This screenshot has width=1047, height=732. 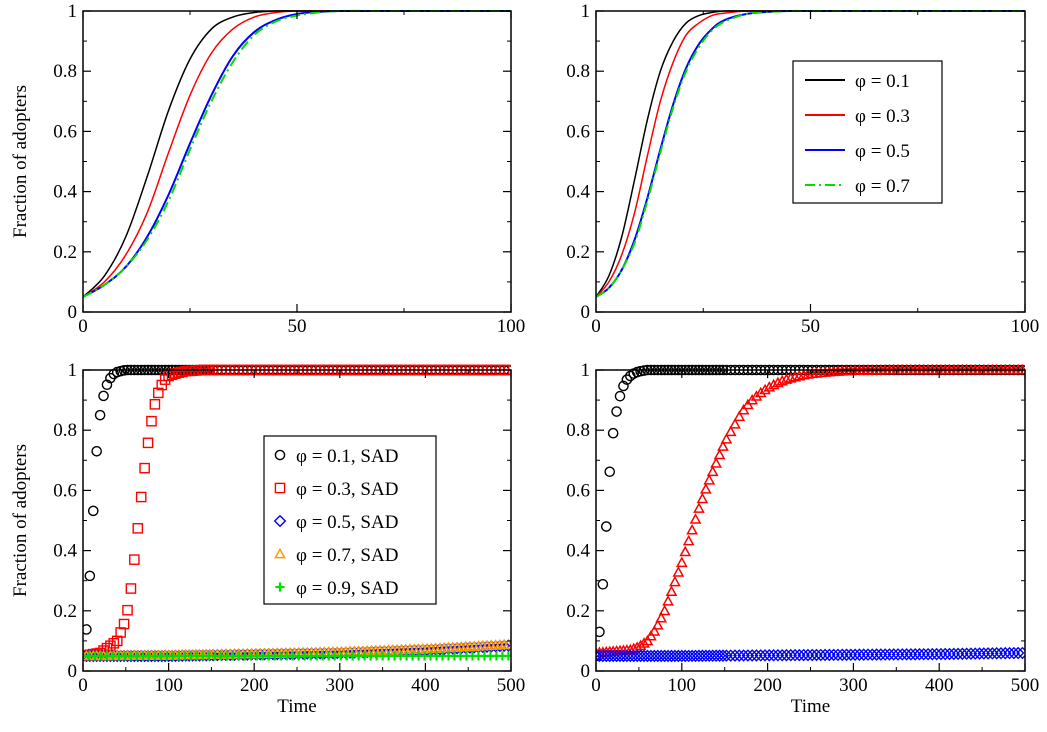 I want to click on legend-label: φ = 0.5, so click(x=882, y=151).